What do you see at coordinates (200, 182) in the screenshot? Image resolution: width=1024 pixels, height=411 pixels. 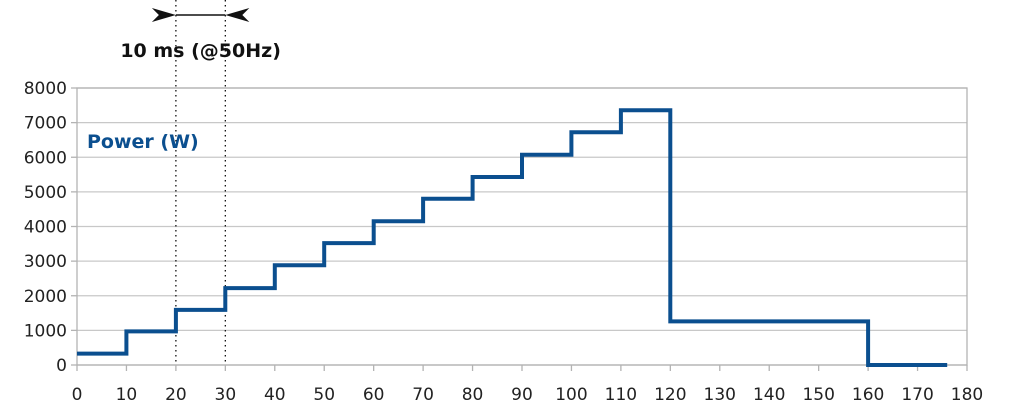 I see `annotation: 10 ms (@50Hz)` at bounding box center [200, 182].